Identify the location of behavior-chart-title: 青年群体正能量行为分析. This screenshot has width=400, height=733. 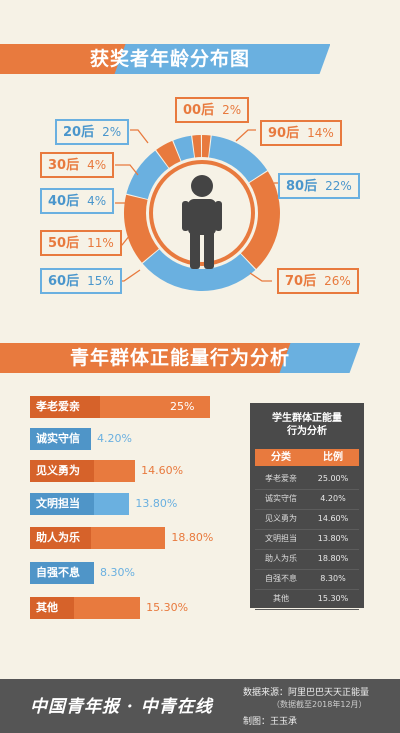
(179, 358).